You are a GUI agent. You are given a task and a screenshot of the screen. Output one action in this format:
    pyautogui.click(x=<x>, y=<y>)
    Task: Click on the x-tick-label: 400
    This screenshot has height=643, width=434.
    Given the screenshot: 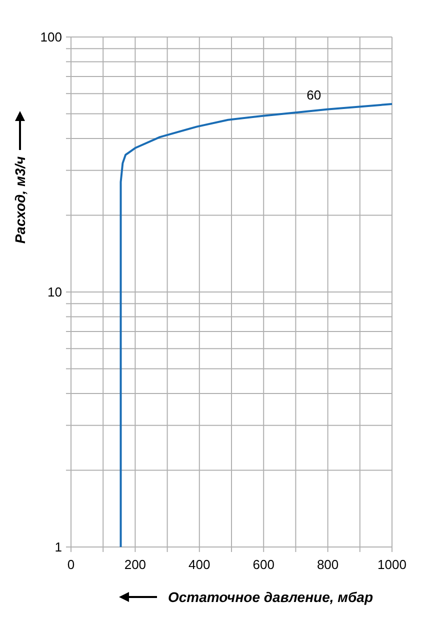 What is the action you would take?
    pyautogui.click(x=199, y=564)
    